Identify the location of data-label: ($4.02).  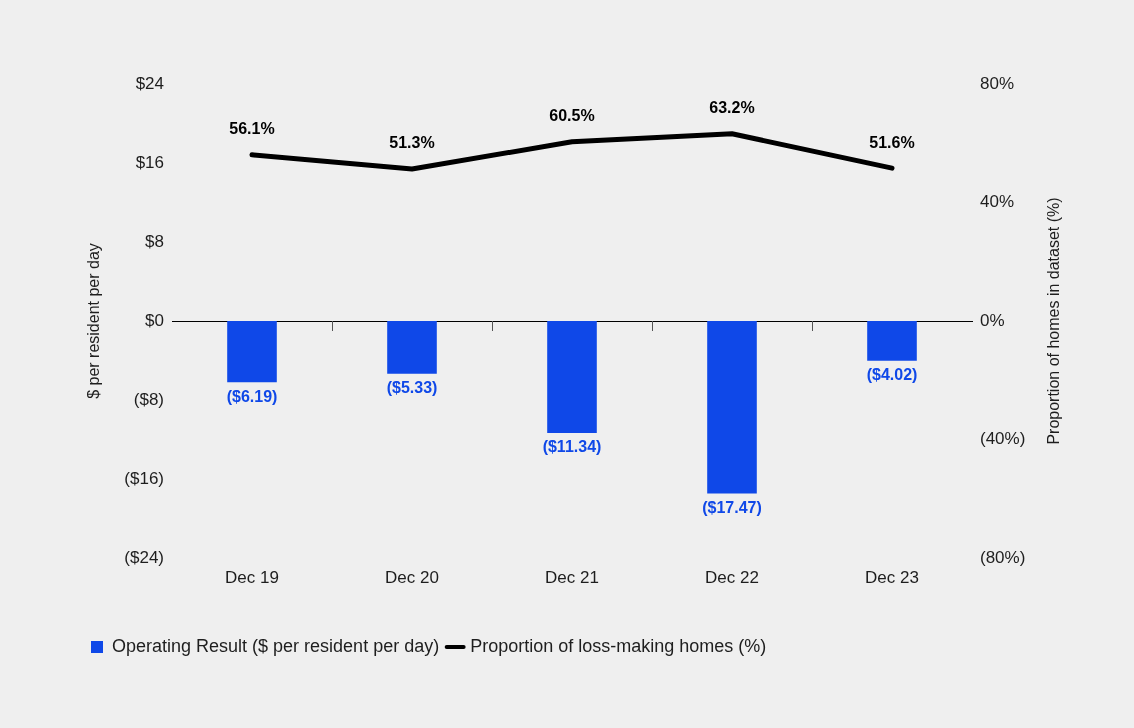
(892, 375).